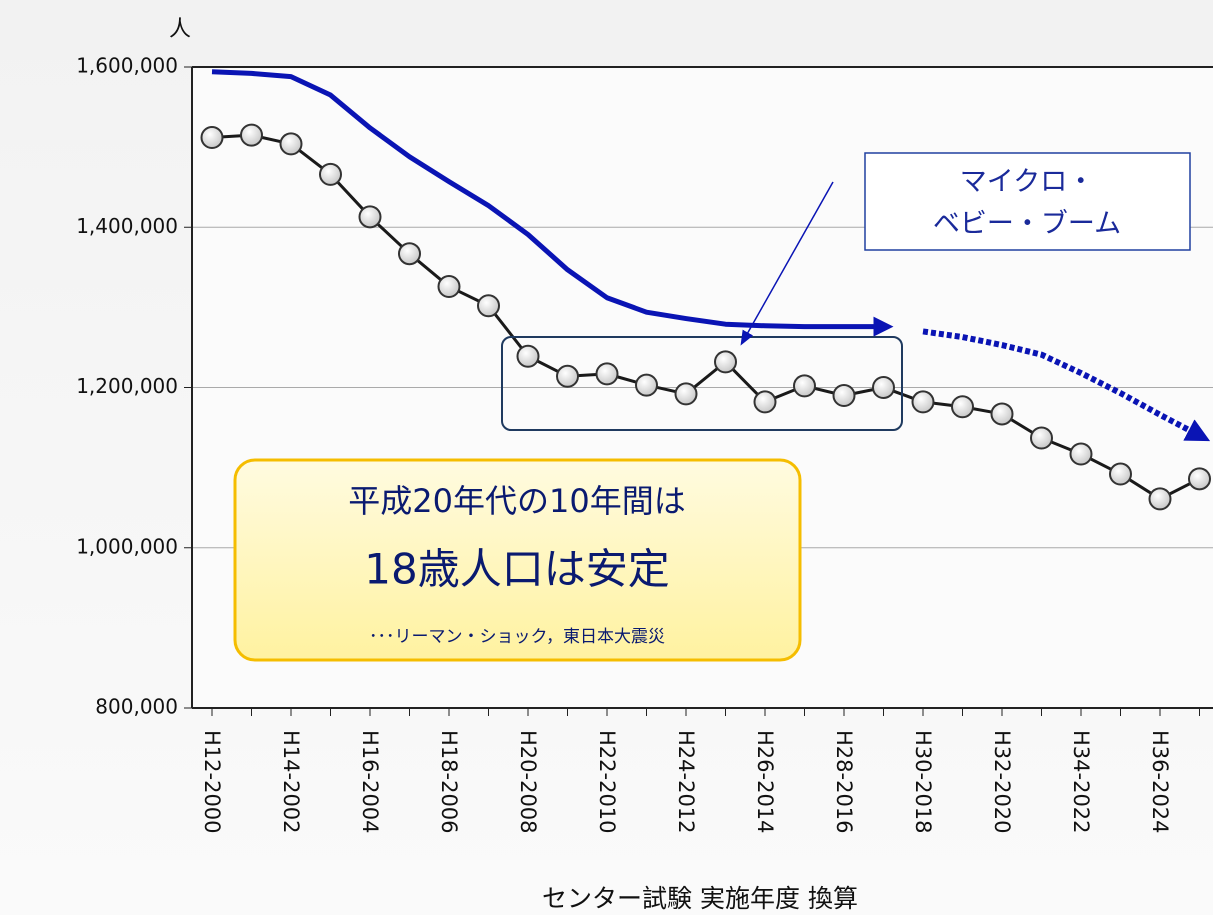 The width and height of the screenshot is (1213, 915). What do you see at coordinates (1027, 224) in the screenshot?
I see `callout-text: ベビー・ブーム` at bounding box center [1027, 224].